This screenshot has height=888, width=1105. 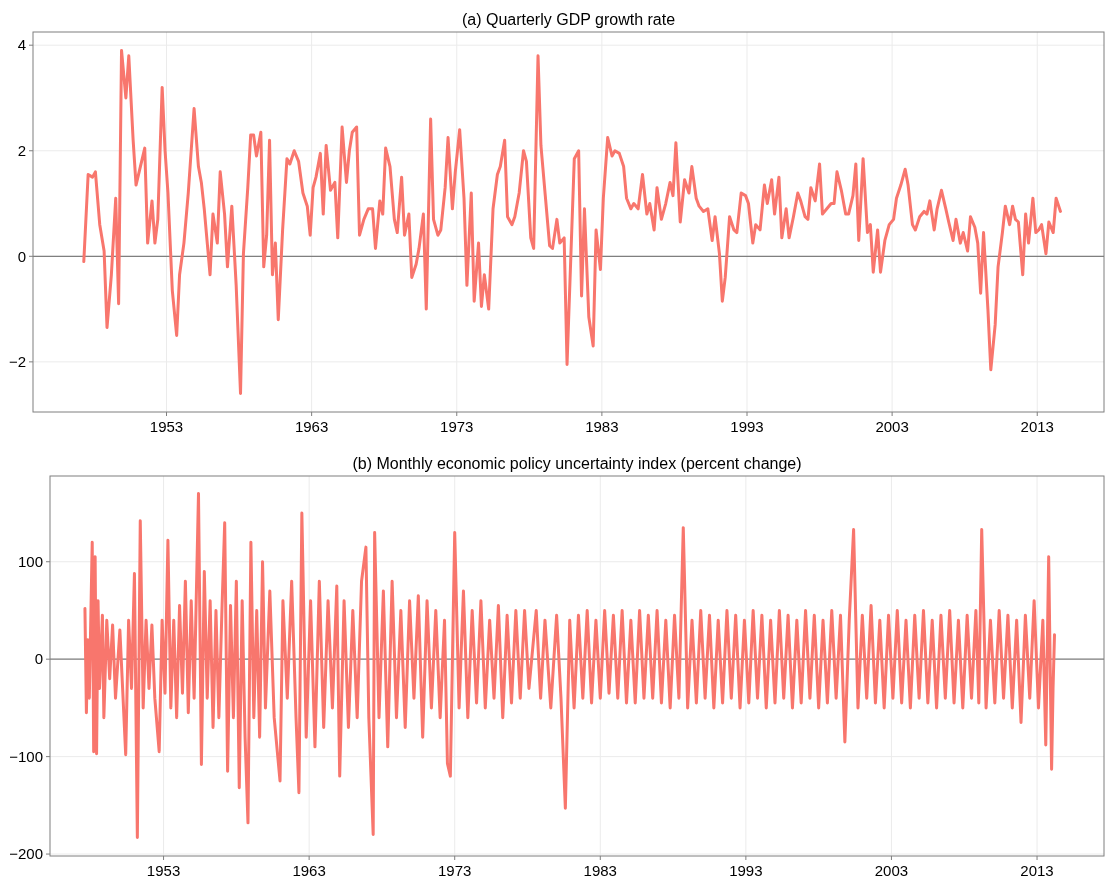 What do you see at coordinates (26, 854) in the screenshot?
I see `y-tick-label: −200` at bounding box center [26, 854].